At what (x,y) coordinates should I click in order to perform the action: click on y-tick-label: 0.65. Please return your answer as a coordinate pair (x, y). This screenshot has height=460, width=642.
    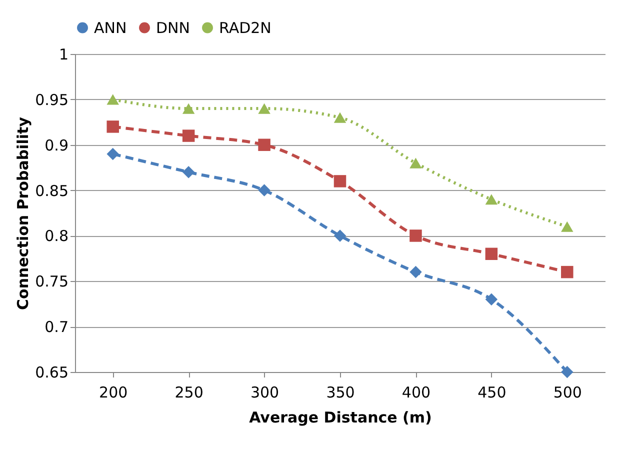
    Looking at the image, I should click on (51, 373).